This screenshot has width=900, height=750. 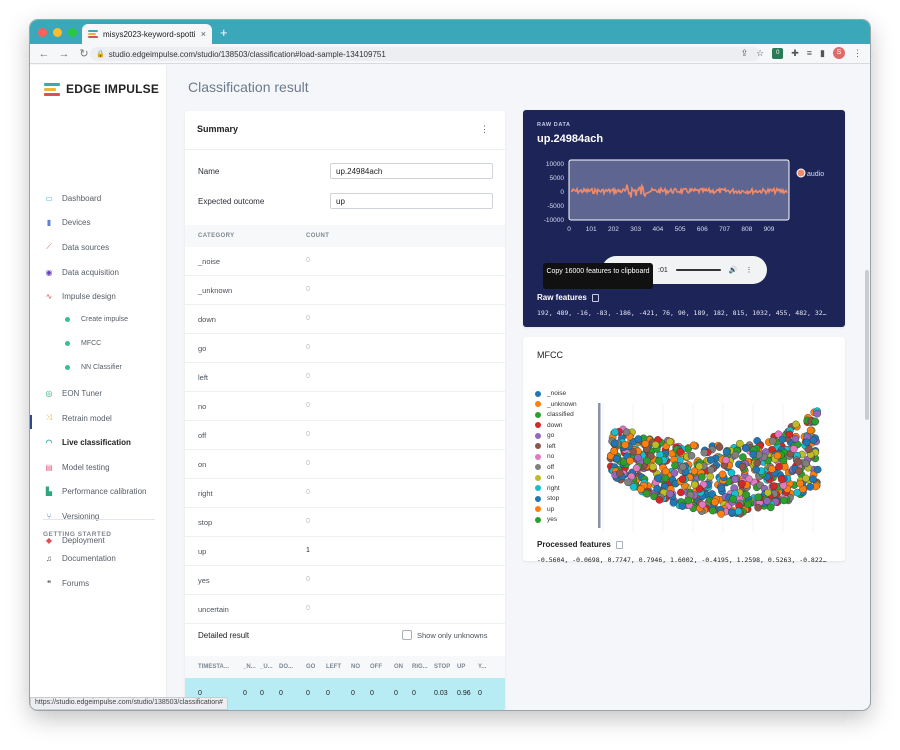 What do you see at coordinates (345, 694) in the screenshot?
I see `detail-table-row: 0 0 0 0 0 0 0 0 0 0 0.03 0.96 0` at bounding box center [345, 694].